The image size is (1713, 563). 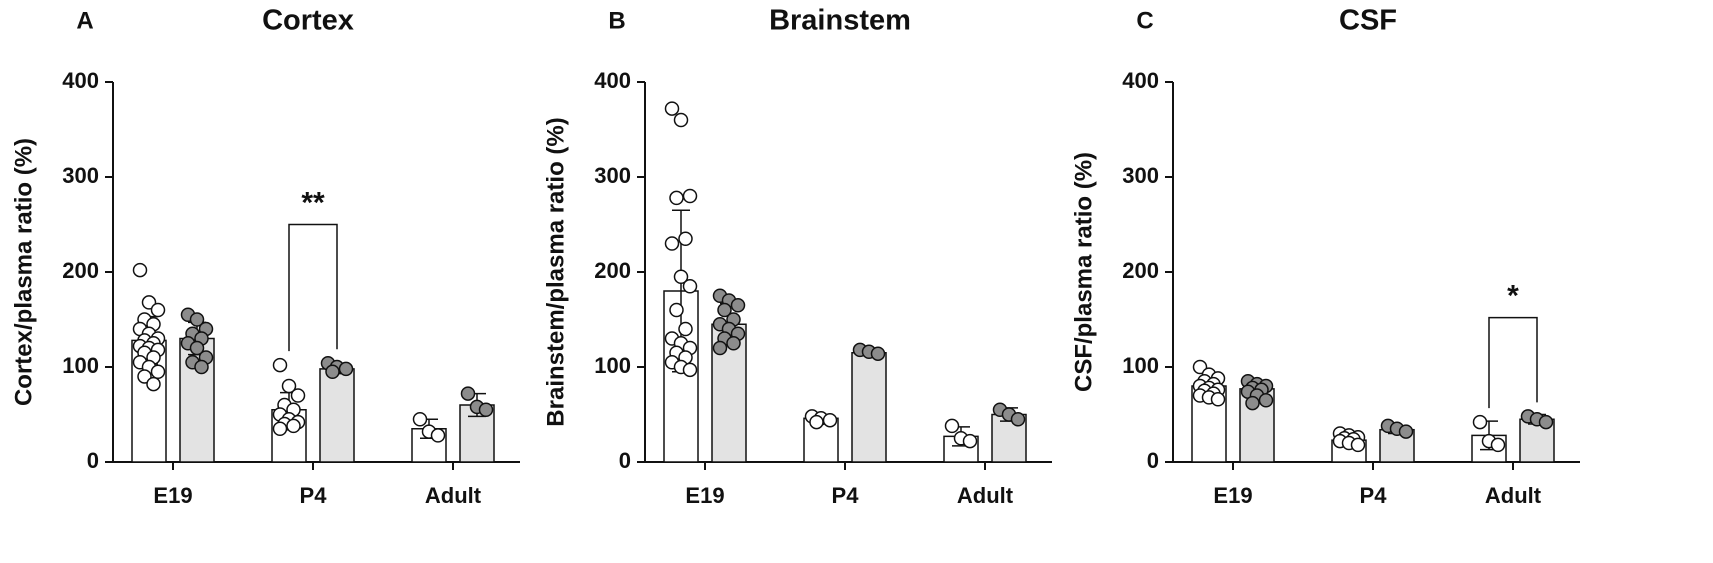 I want to click on y-axis-label: CSF/plasma ratio (%), so click(x=1083, y=272).